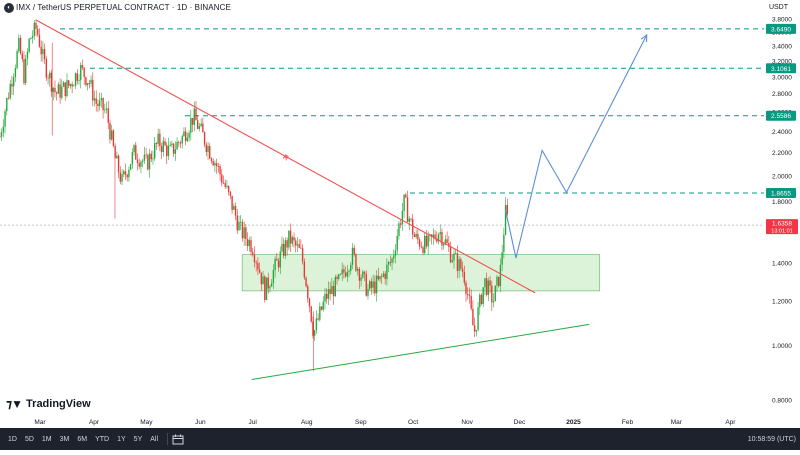  What do you see at coordinates (782, 176) in the screenshot?
I see `y-tick-label: 2.0000` at bounding box center [782, 176].